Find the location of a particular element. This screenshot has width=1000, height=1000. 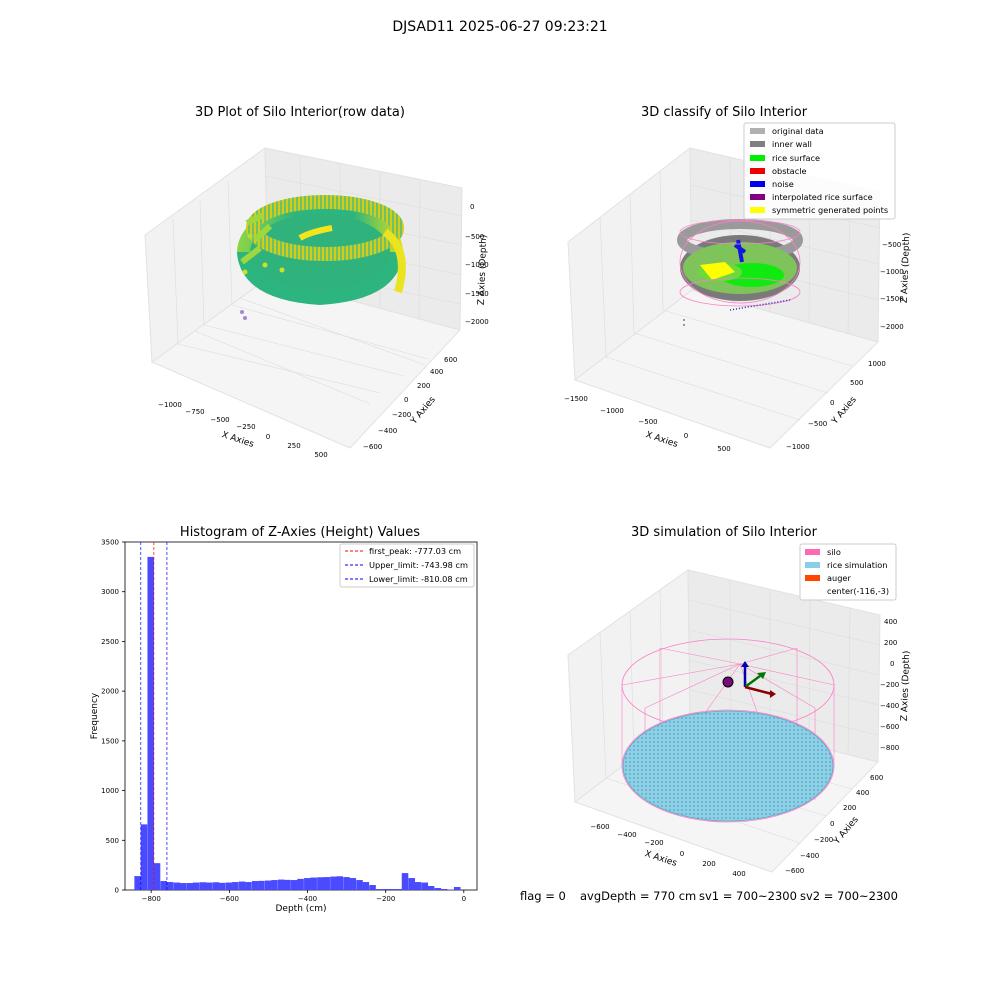

classify-3d-z-ticks: −500 −1000 −1500 −2000 is located at coordinates (892, 286).